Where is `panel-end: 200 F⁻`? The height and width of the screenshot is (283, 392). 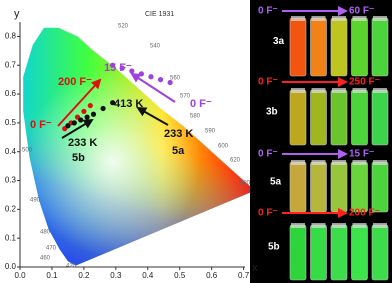 panel-end: 200 F⁻ is located at coordinates (364, 213).